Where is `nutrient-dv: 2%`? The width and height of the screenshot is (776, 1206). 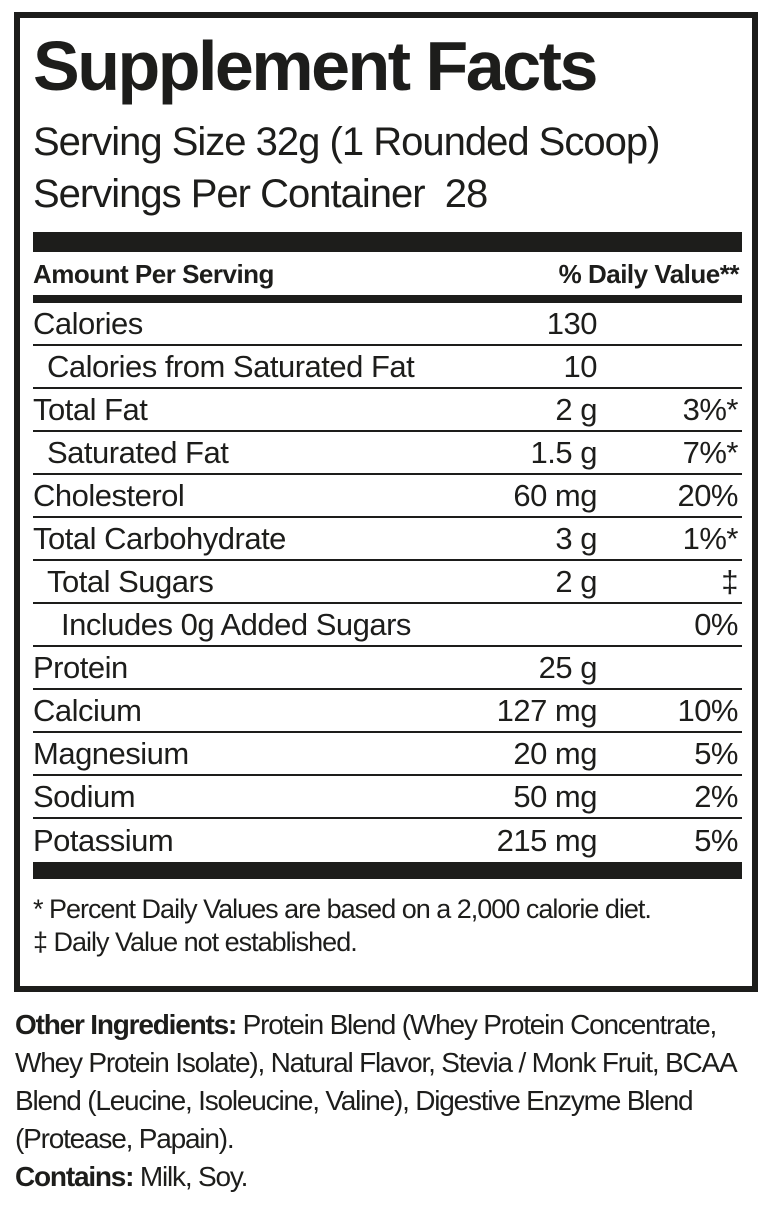
nutrient-dv: 2% is located at coordinates (716, 796).